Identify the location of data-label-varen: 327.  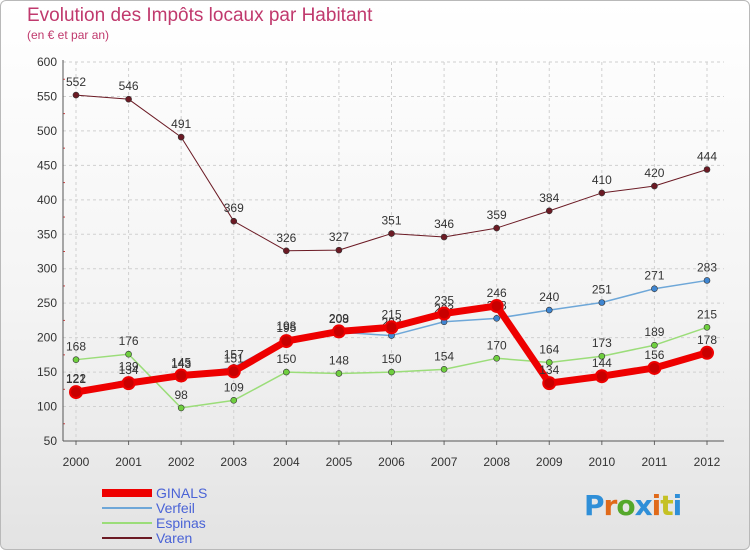
(339, 237).